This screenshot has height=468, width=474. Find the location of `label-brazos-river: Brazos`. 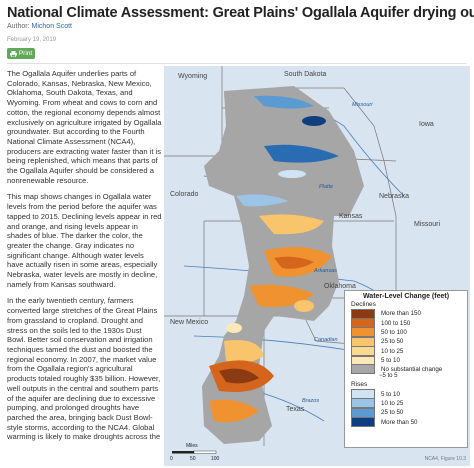

label-brazos-river: Brazos is located at coordinates (310, 401).